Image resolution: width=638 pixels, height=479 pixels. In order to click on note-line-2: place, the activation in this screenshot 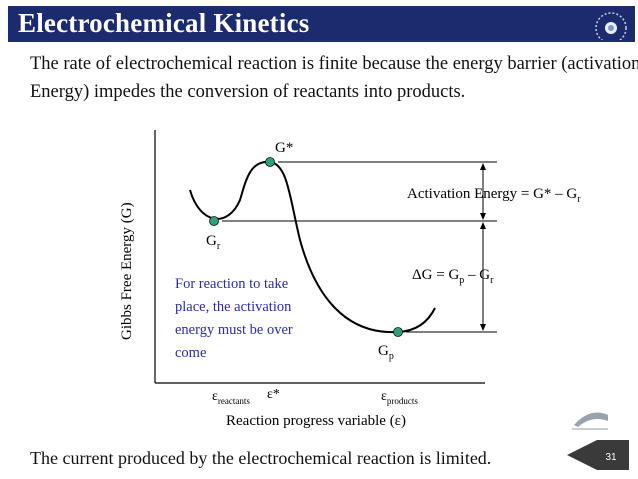, I will do `click(233, 307)`.